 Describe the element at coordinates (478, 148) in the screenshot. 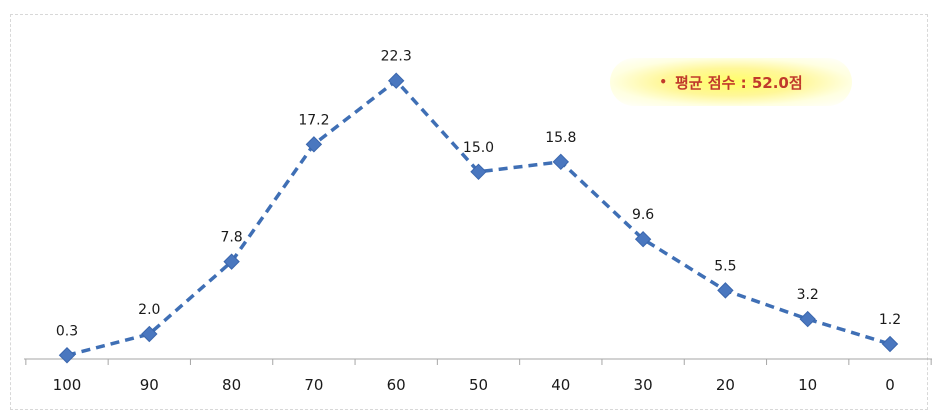

I see `data-label: 15.0` at that location.